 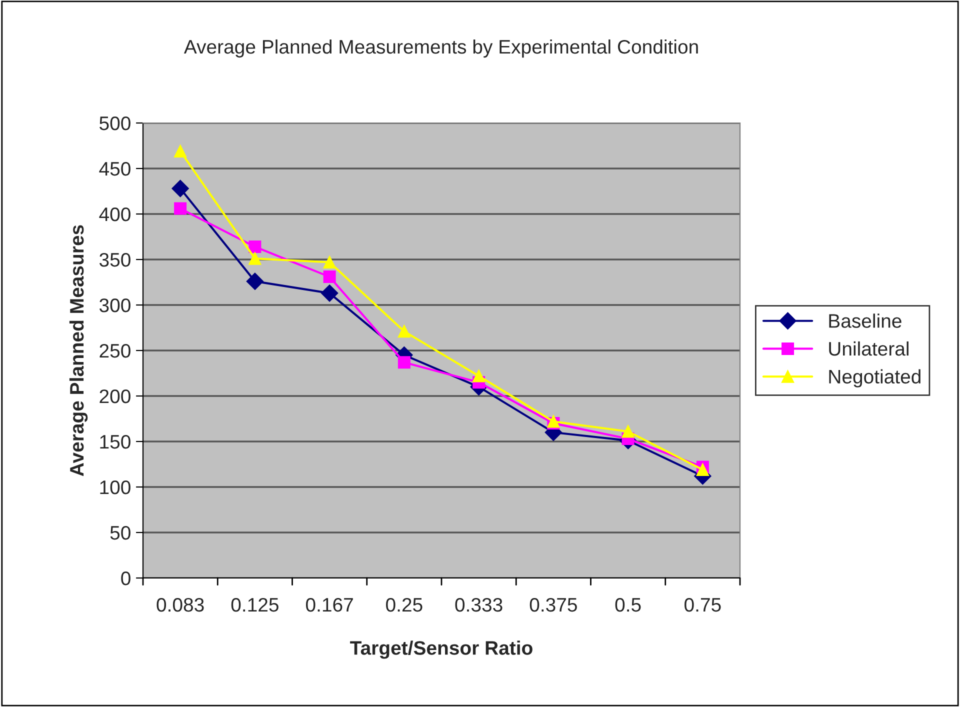 I want to click on y-tick-label: 250, so click(x=115, y=351).